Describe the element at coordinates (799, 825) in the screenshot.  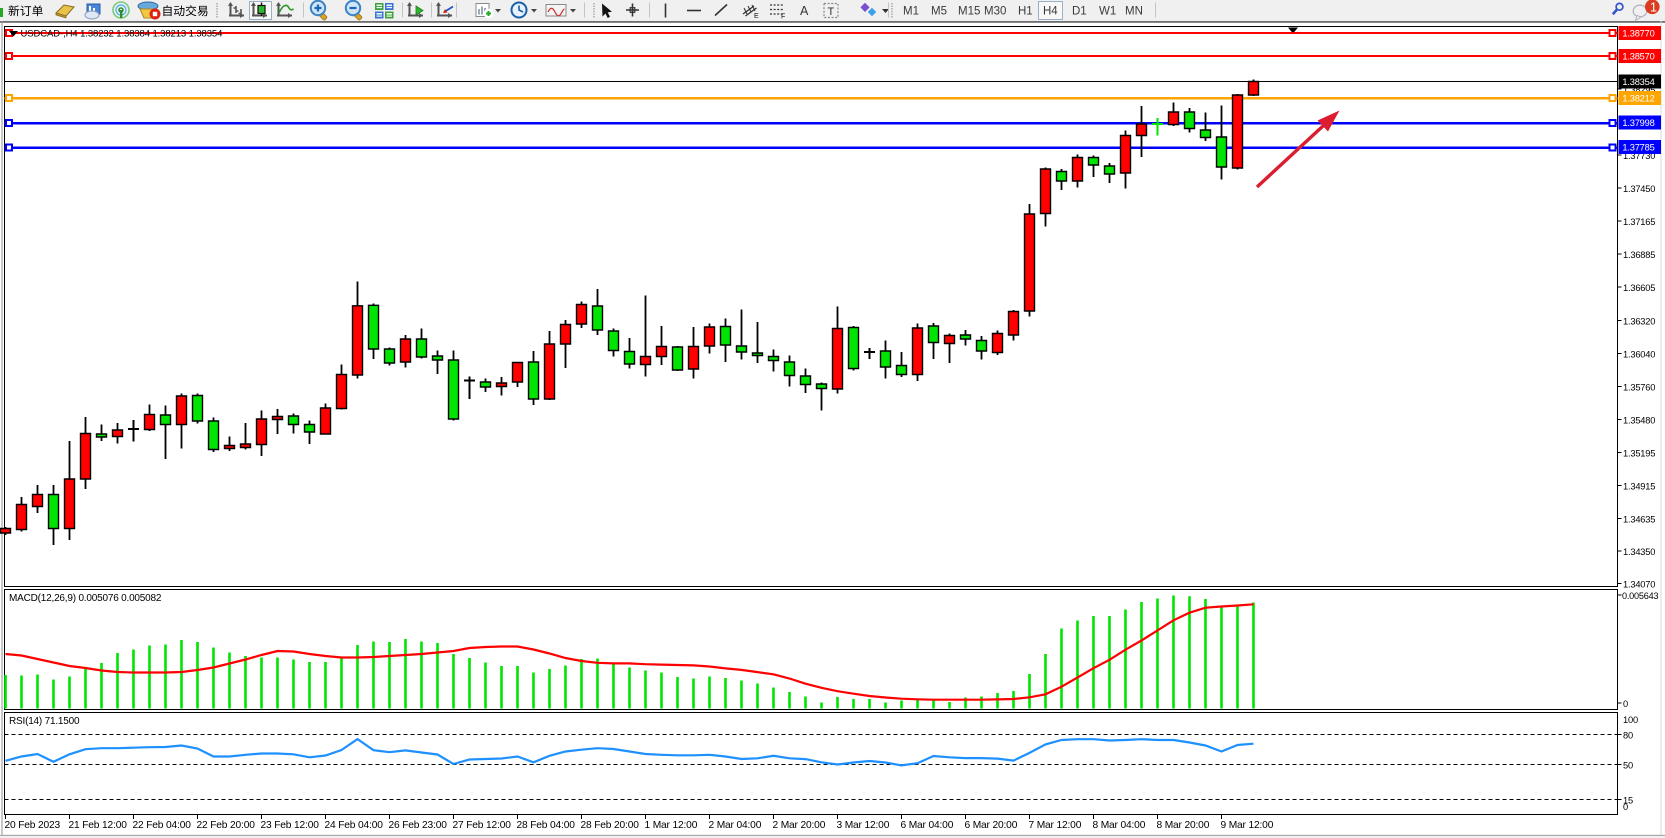
I see `svg-text: 2 Mar 20:00` at that location.